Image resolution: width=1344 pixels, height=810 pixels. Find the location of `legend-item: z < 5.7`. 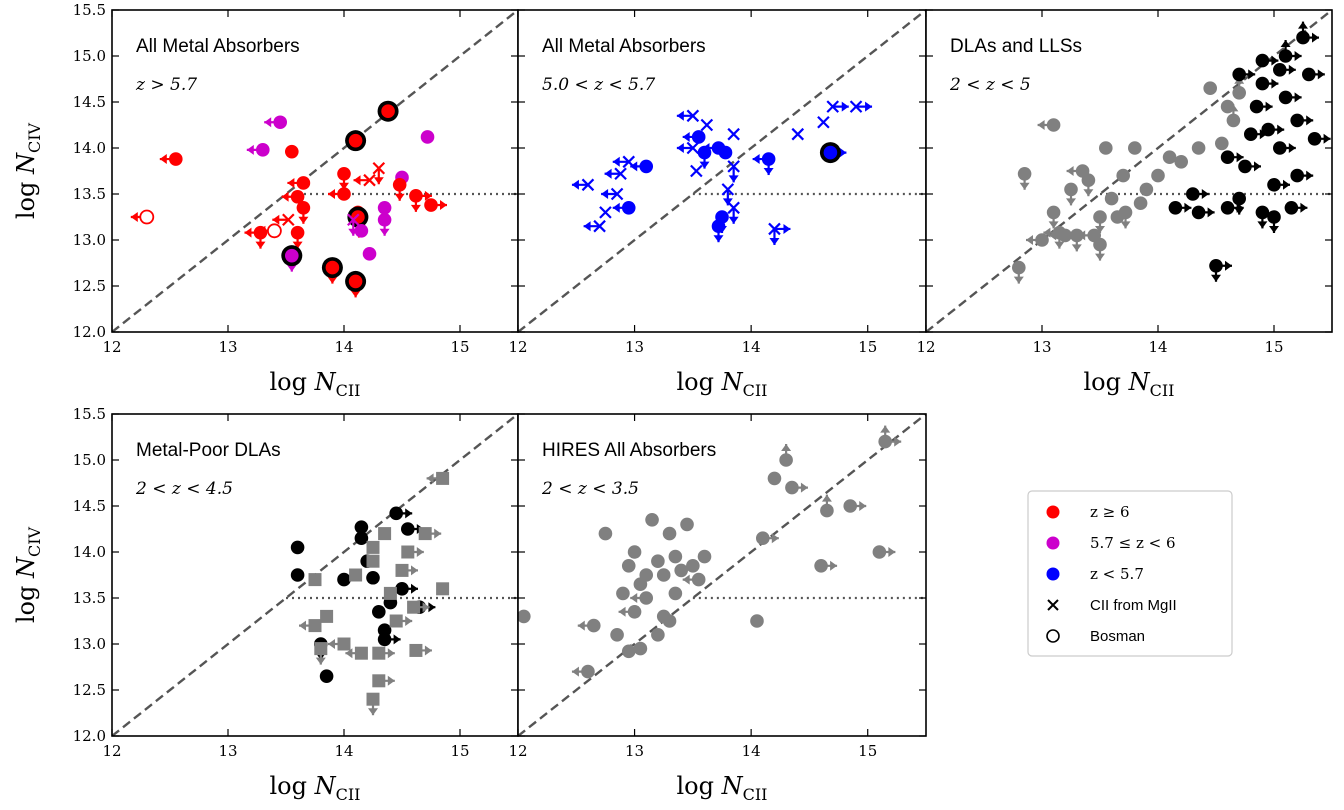

legend-item: z < 5.7 is located at coordinates (1095, 574).